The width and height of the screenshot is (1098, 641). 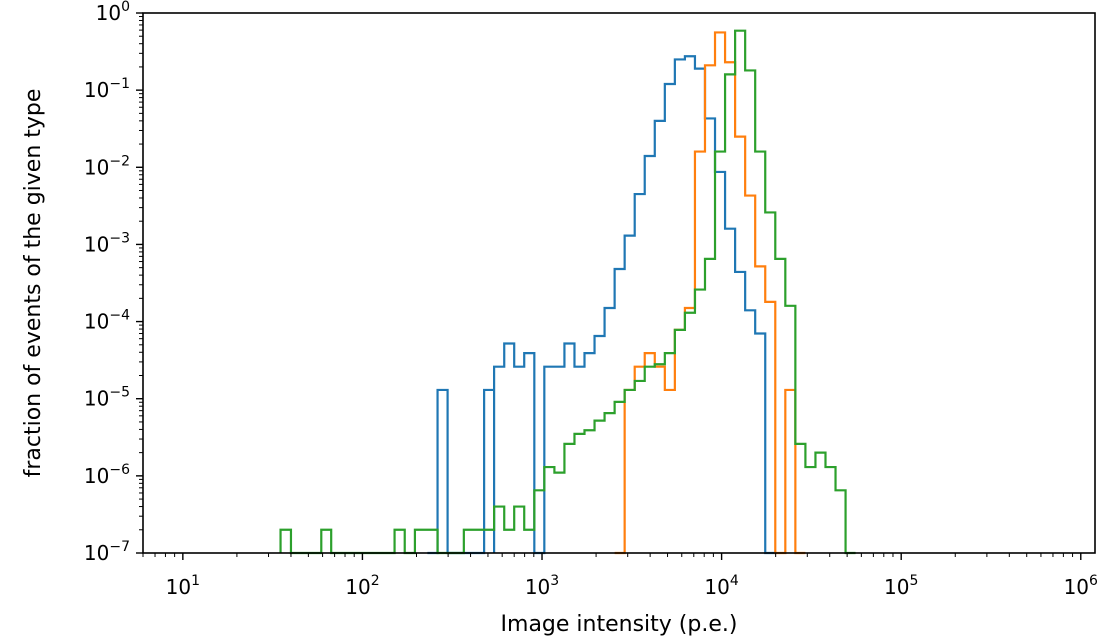 I want to click on x-tick-label: 10⁴, so click(x=721, y=586).